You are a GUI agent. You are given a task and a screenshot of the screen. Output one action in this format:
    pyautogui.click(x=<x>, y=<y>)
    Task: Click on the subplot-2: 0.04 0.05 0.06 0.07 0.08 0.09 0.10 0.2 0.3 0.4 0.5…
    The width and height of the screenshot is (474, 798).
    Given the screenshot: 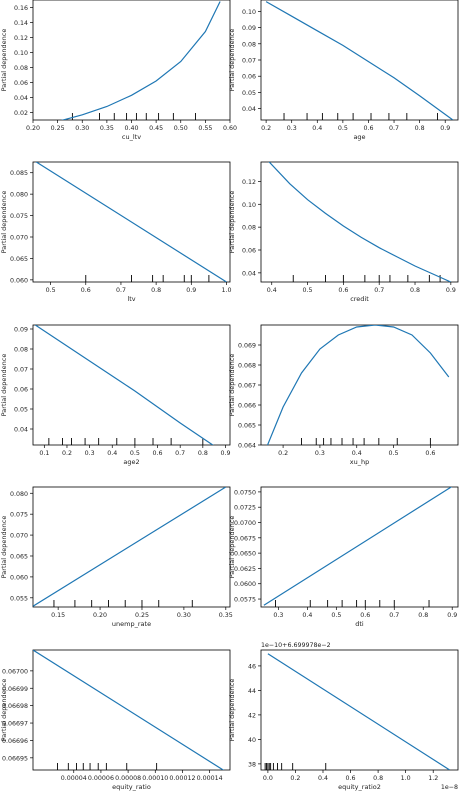 What is the action you would take?
    pyautogui.click(x=343, y=70)
    